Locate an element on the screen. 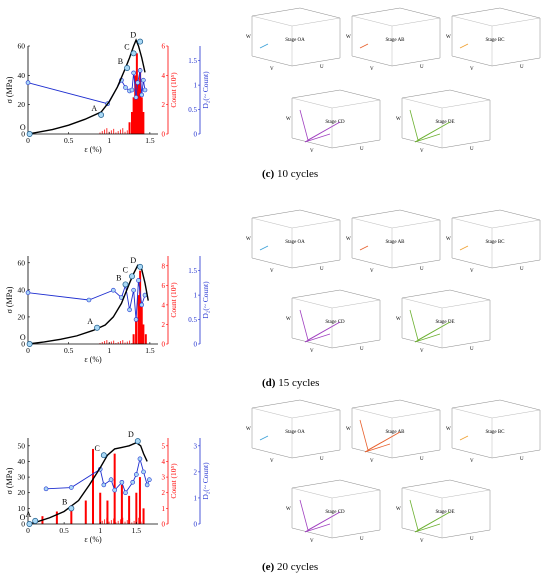 The height and width of the screenshot is (579, 550). stress-tick-label: 60 is located at coordinates (22, 262).